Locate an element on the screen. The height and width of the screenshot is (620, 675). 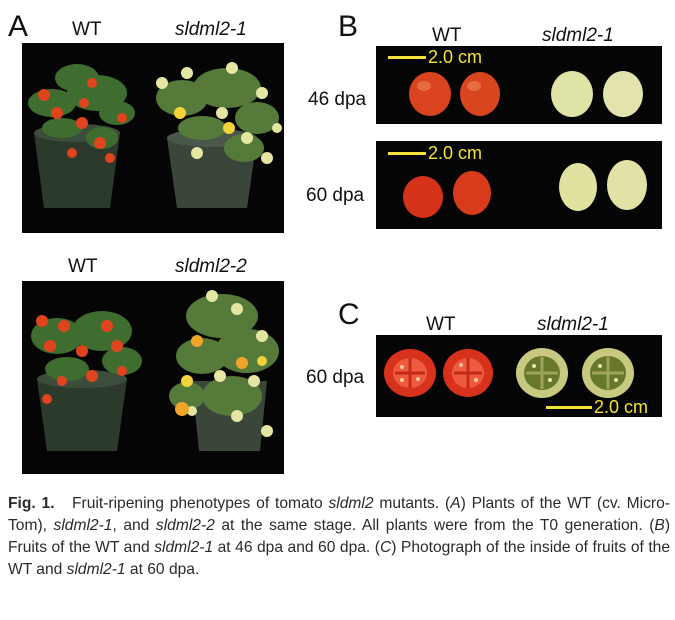
panel-b-row2-stage: 60 dpa is located at coordinates (335, 195).